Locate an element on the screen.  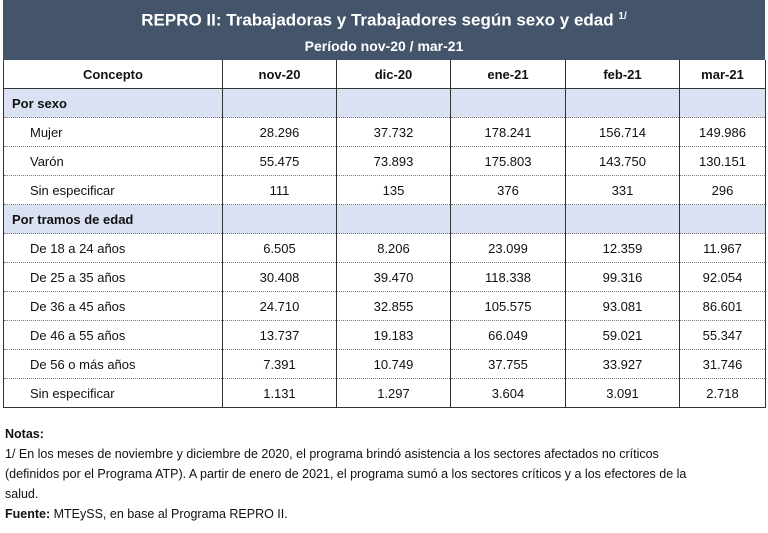
value-cell: 37.755 is located at coordinates (508, 364).